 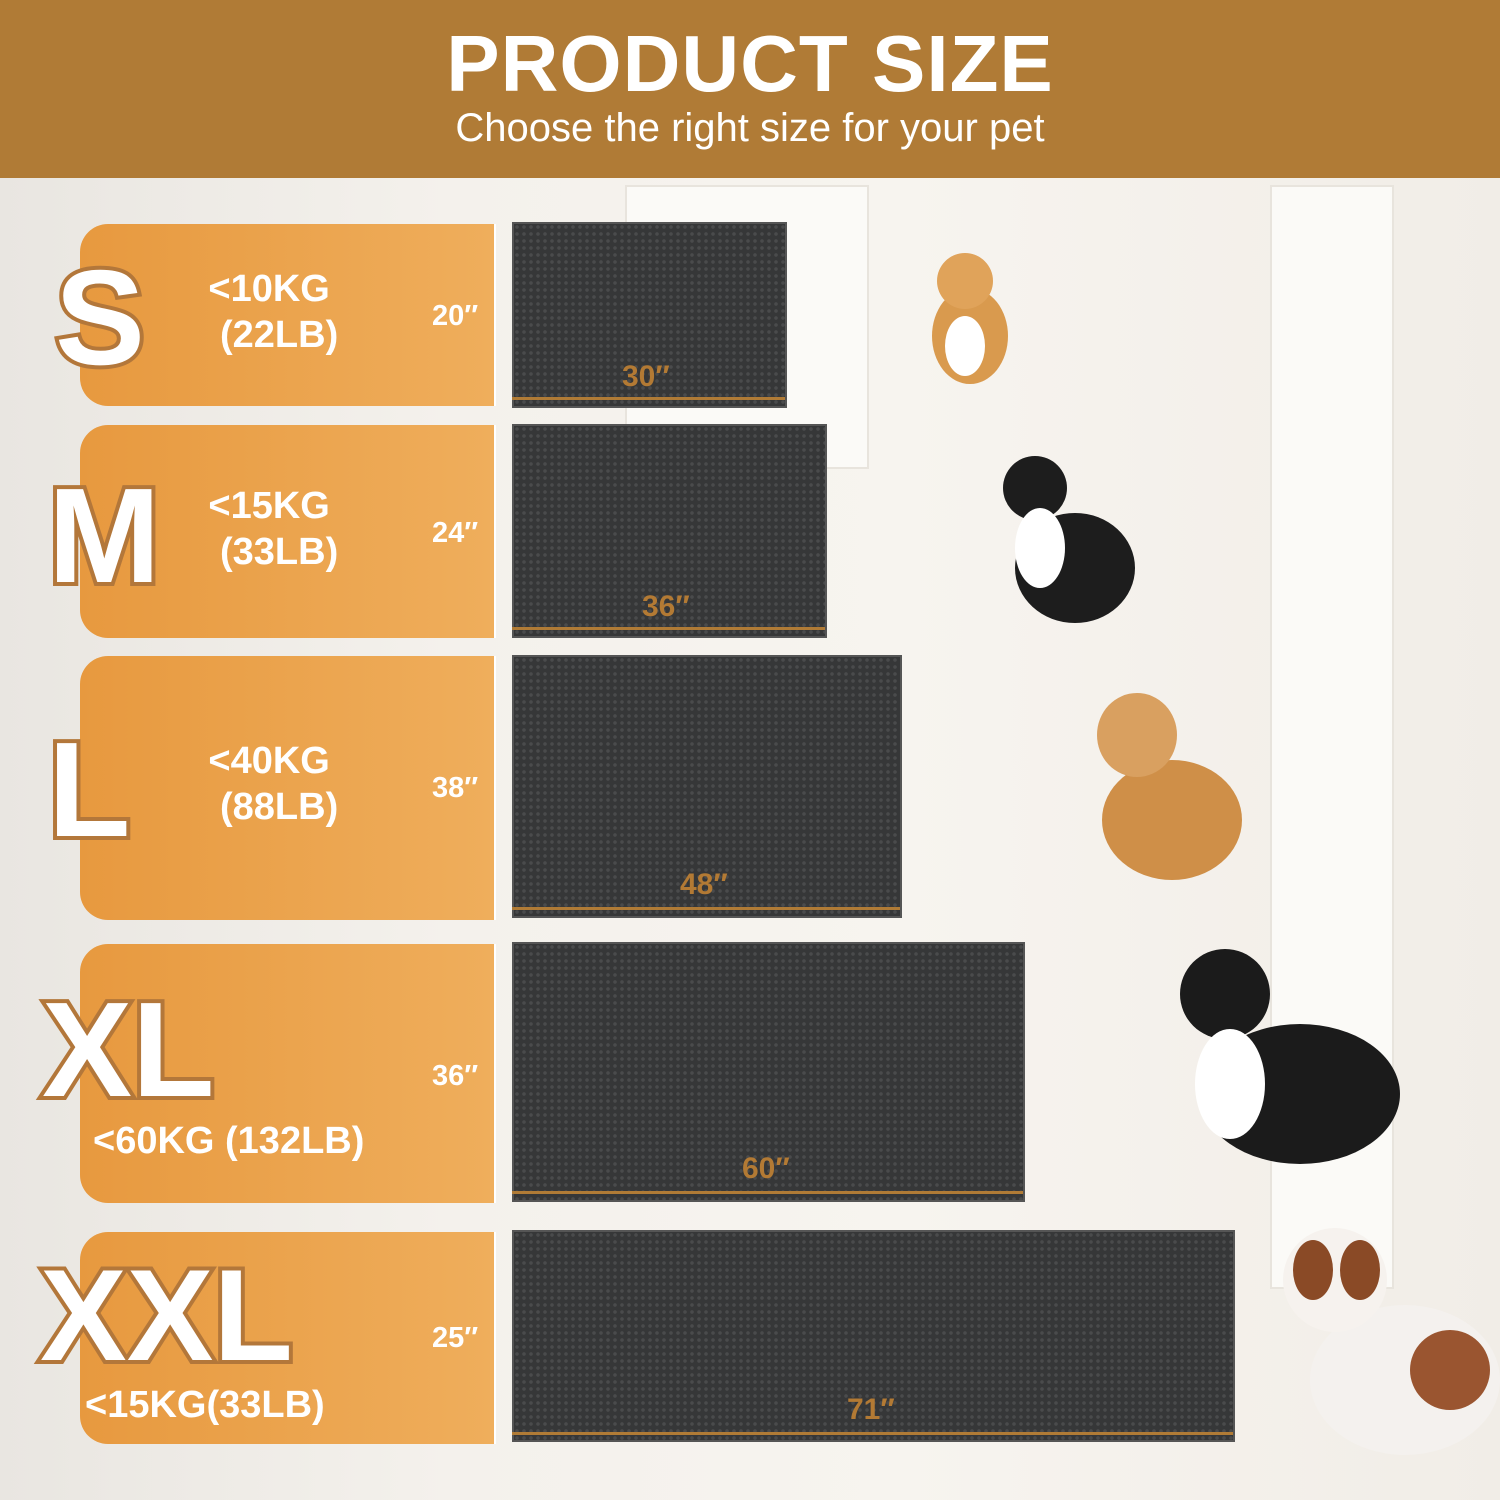 What do you see at coordinates (455, 1338) in the screenshot?
I see `height-label: 25″` at bounding box center [455, 1338].